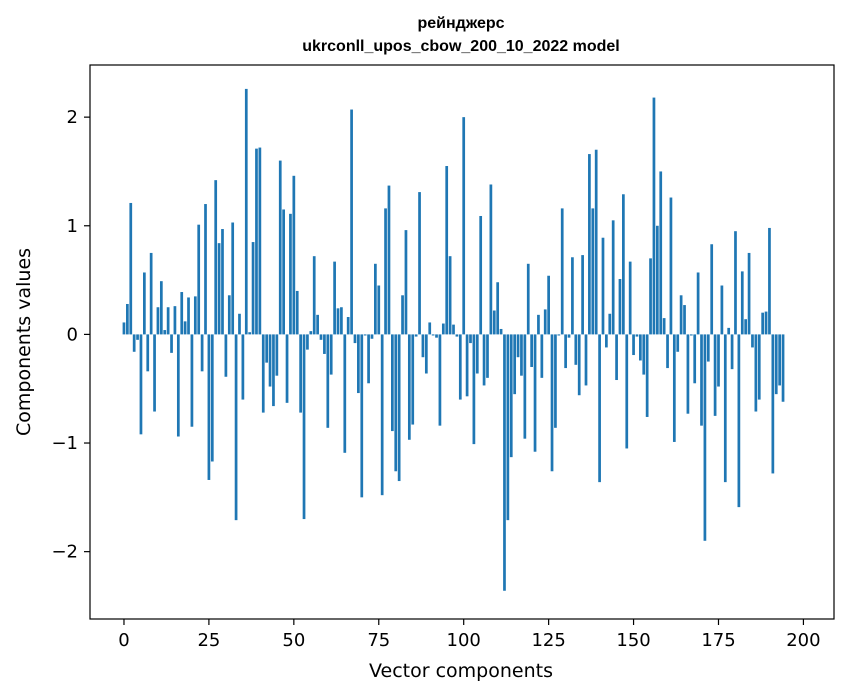 This screenshot has height=696, width=847. What do you see at coordinates (72, 117) in the screenshot?
I see `y-tick-label: 2` at bounding box center [72, 117].